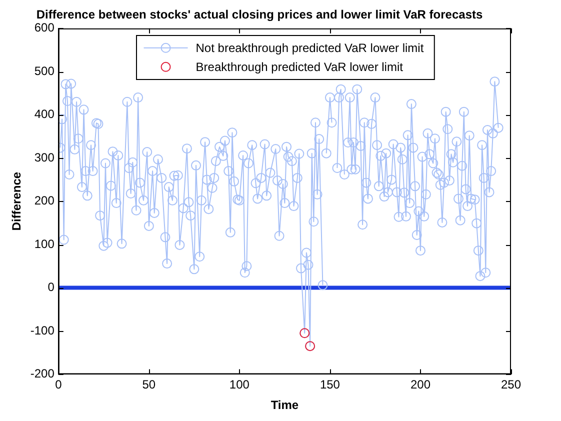 The height and width of the screenshot is (421, 561). Describe the element at coordinates (42, 330) in the screenshot. I see `y-tick-label: -100` at that location.